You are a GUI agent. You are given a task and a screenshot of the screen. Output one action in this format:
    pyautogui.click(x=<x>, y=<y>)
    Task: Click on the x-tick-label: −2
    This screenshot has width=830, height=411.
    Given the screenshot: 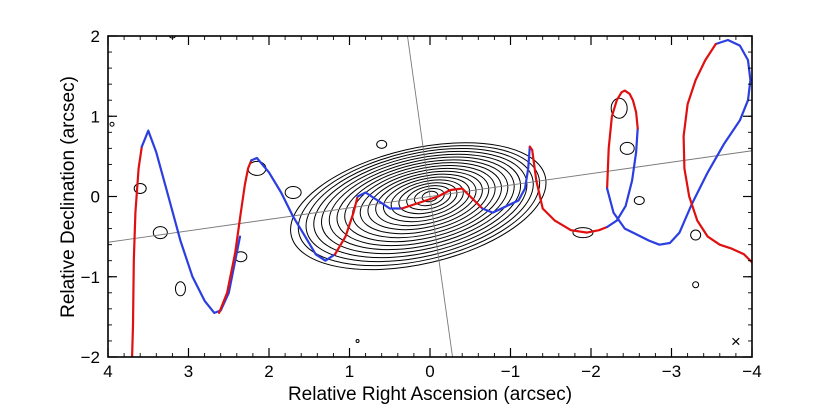 What is the action you would take?
    pyautogui.click(x=590, y=371)
    